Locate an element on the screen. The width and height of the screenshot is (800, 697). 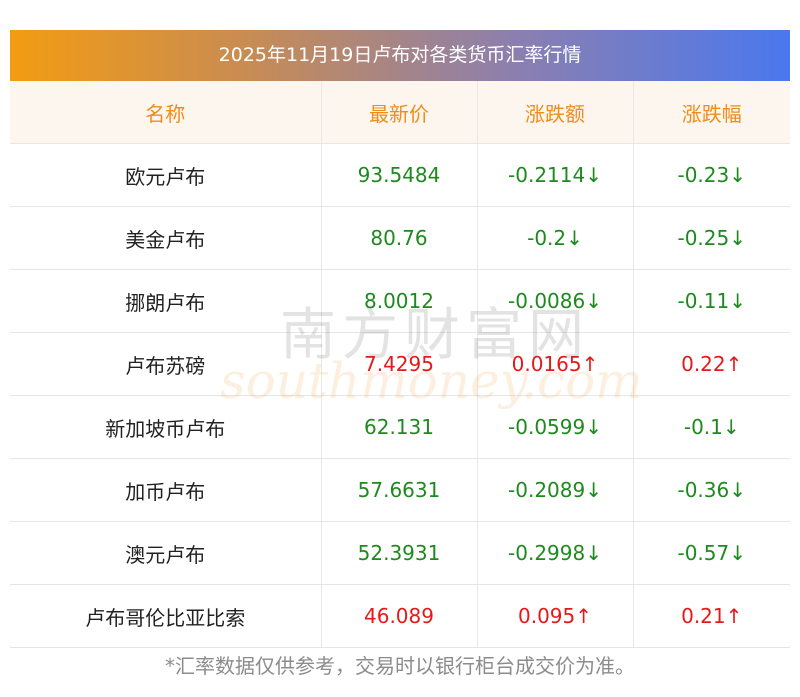
table-row: 美金卢布 80.76 -0.2↓ -0.25↓ is located at coordinates (400, 238).